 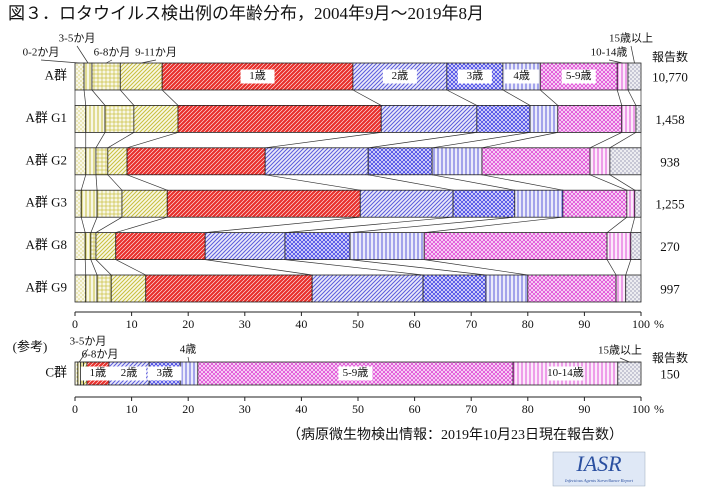 What do you see at coordinates (46, 202) in the screenshot?
I see `row-label: A群 G3` at bounding box center [46, 202].